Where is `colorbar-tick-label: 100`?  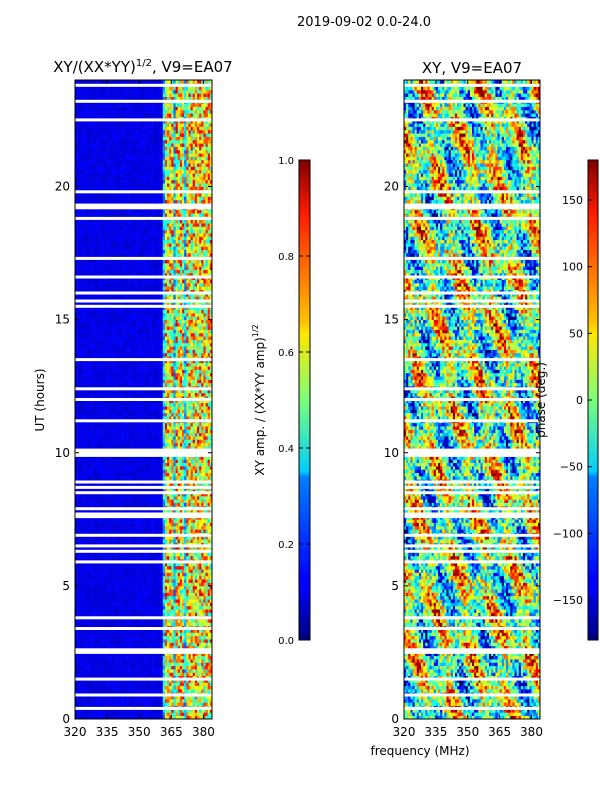 colorbar-tick-label: 100 is located at coordinates (572, 267).